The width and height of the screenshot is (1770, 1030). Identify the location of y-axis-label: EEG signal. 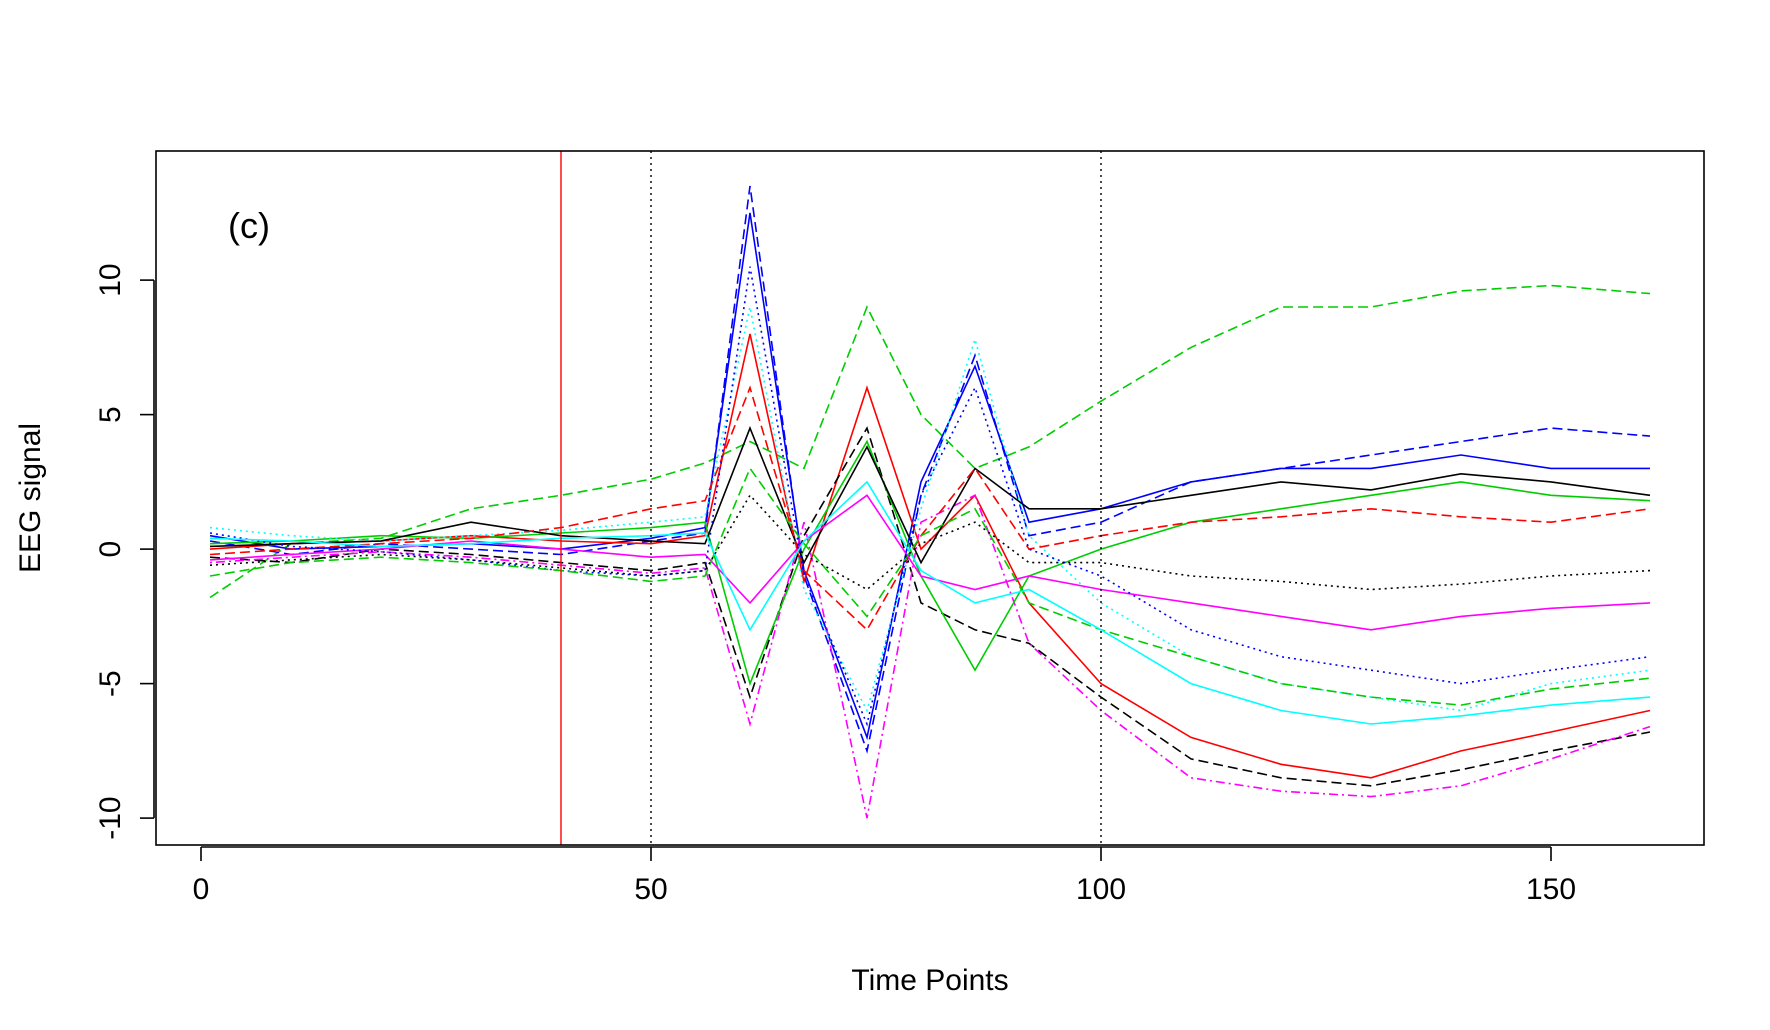
(30, 498).